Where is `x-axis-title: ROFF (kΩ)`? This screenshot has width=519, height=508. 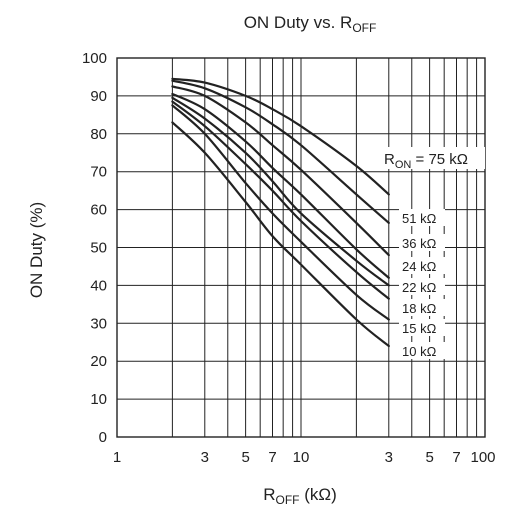 x-axis-title: ROFF (kΩ) is located at coordinates (300, 496).